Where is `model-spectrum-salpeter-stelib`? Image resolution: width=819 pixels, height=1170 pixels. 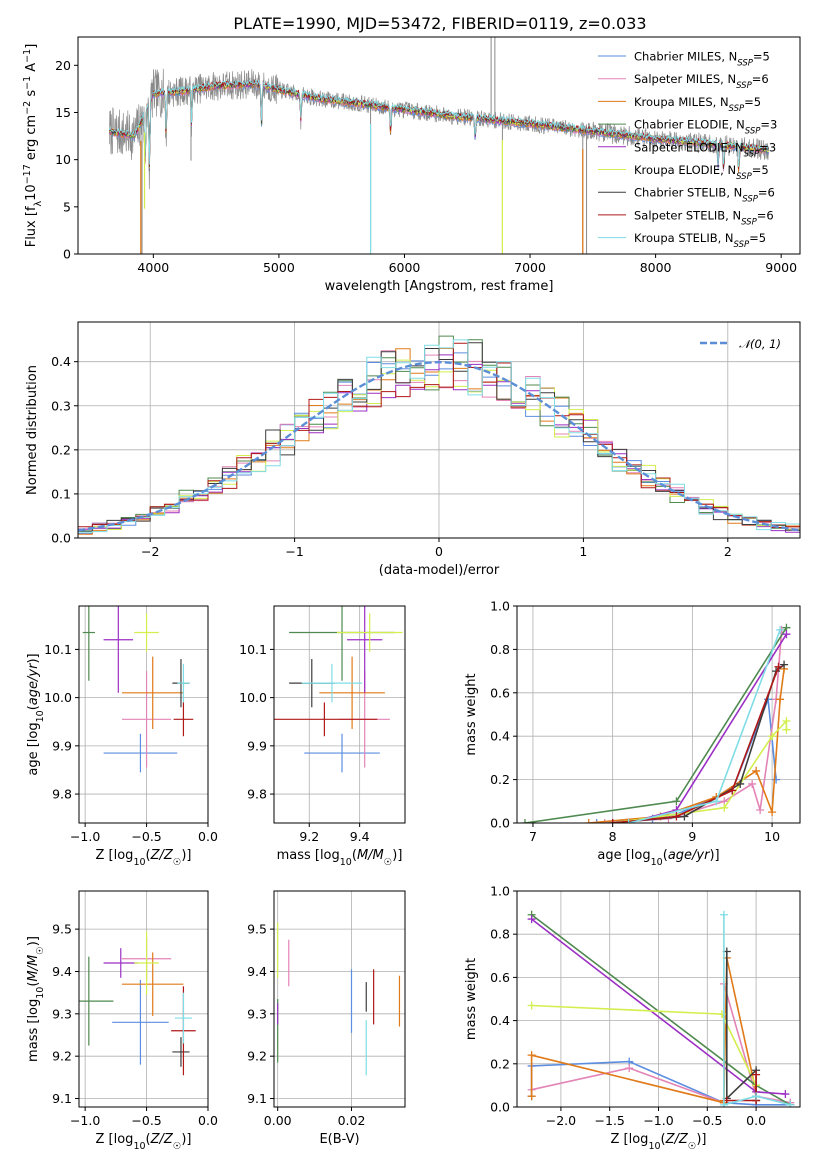
model-spectrum-salpeter-stelib is located at coordinates (439, 124).